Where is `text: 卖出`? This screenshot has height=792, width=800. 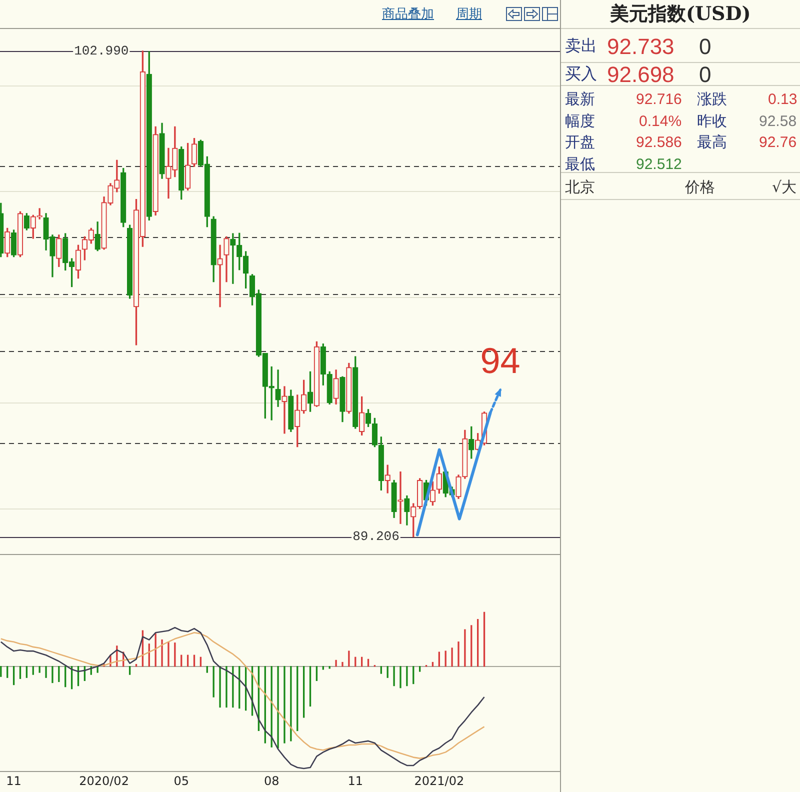
text: 卖出 is located at coordinates (581, 46).